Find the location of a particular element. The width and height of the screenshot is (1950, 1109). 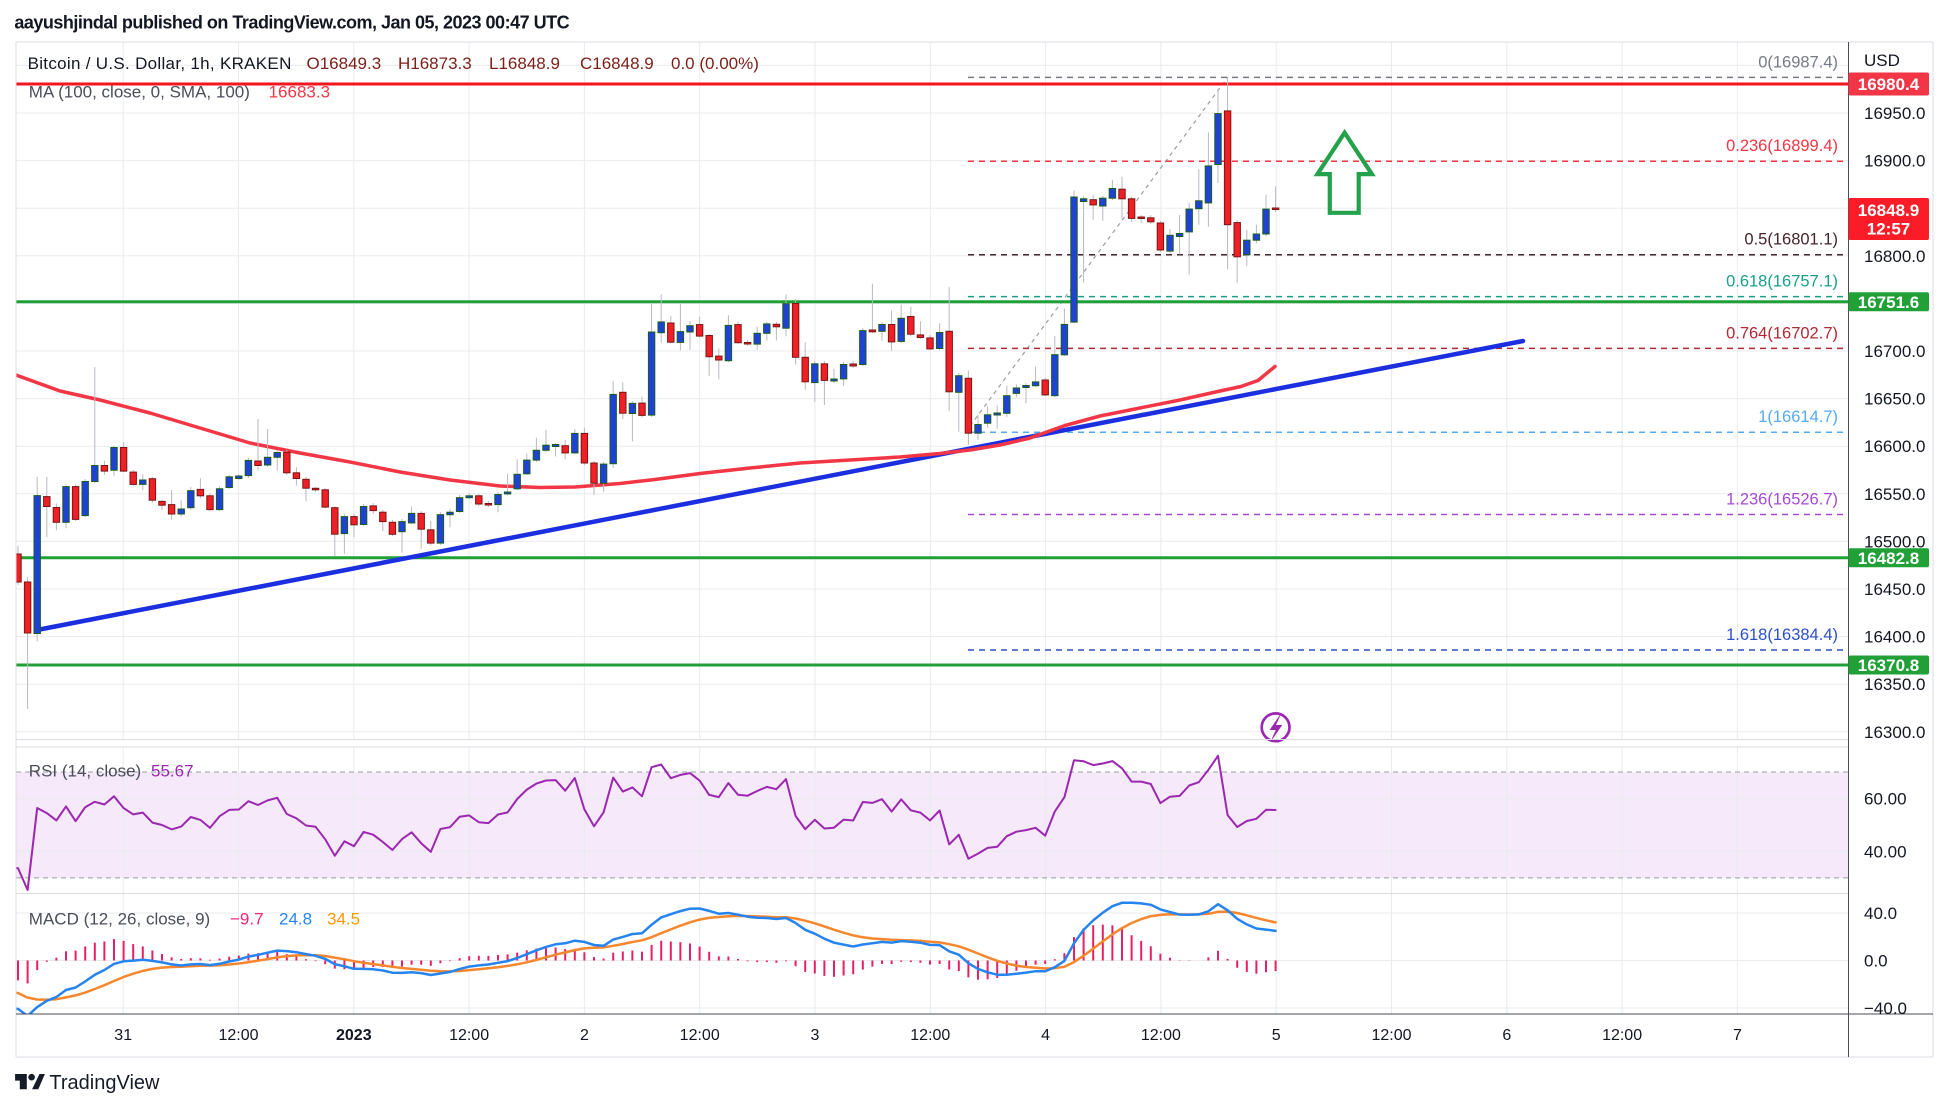

svg-text: TradingView is located at coordinates (104, 1083).